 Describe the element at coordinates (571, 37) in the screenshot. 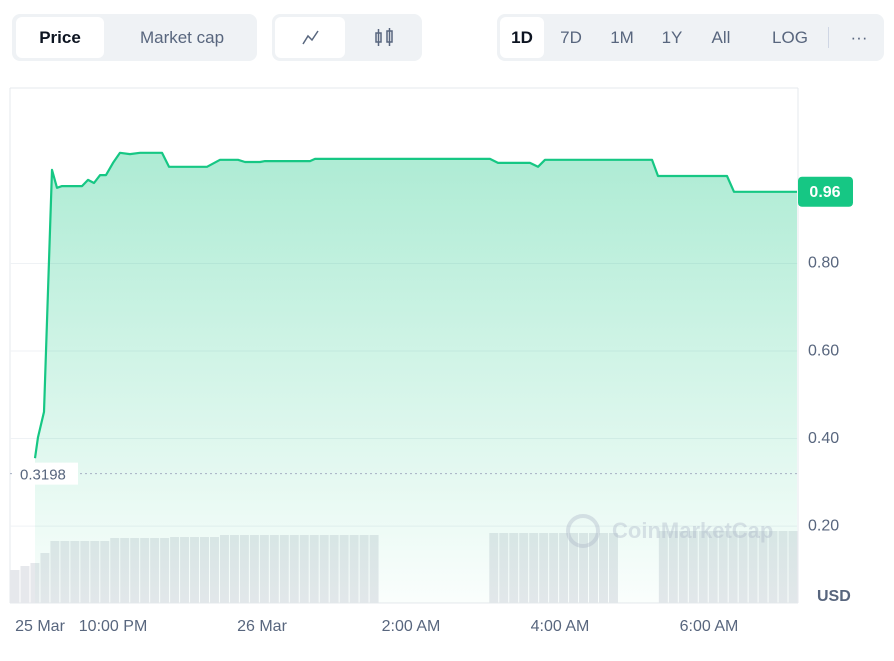

I see `range-7d: 7D` at that location.